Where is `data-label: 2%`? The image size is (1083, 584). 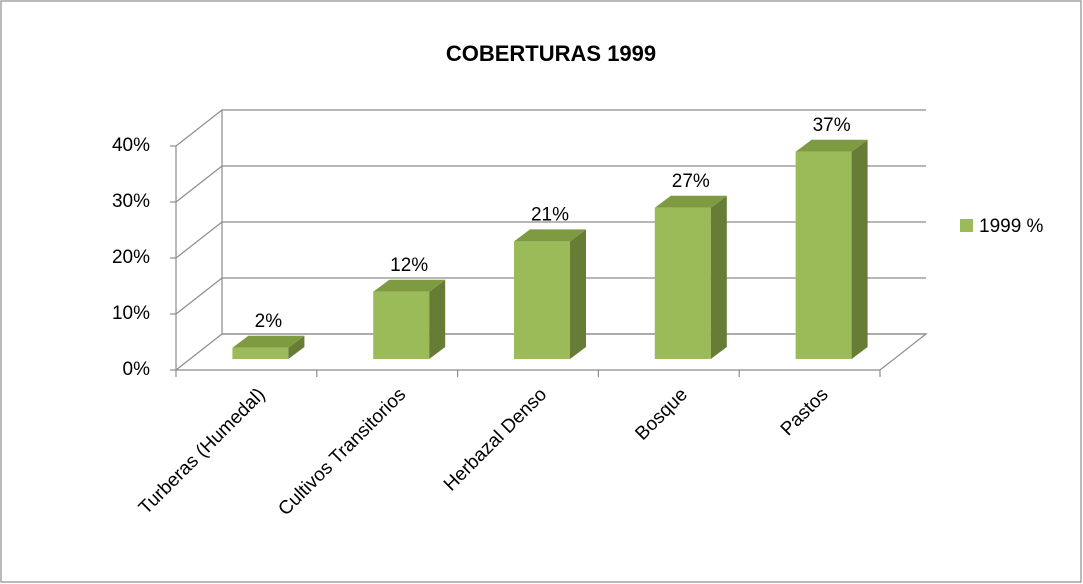
data-label: 2% is located at coordinates (269, 321).